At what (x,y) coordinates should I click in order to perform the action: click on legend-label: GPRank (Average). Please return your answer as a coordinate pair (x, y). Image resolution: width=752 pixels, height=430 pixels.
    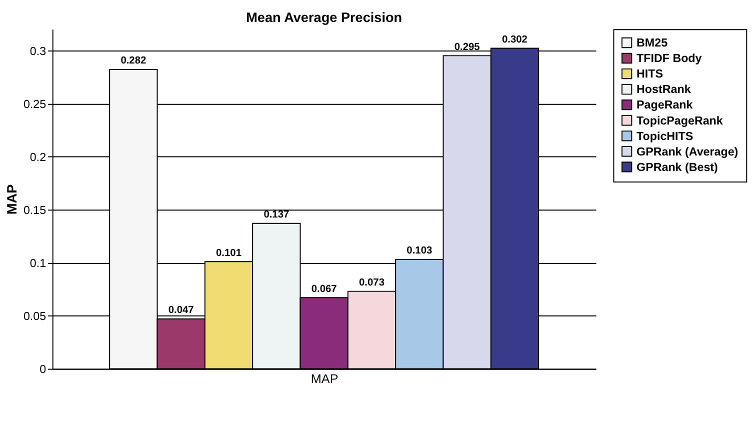
    Looking at the image, I should click on (687, 151).